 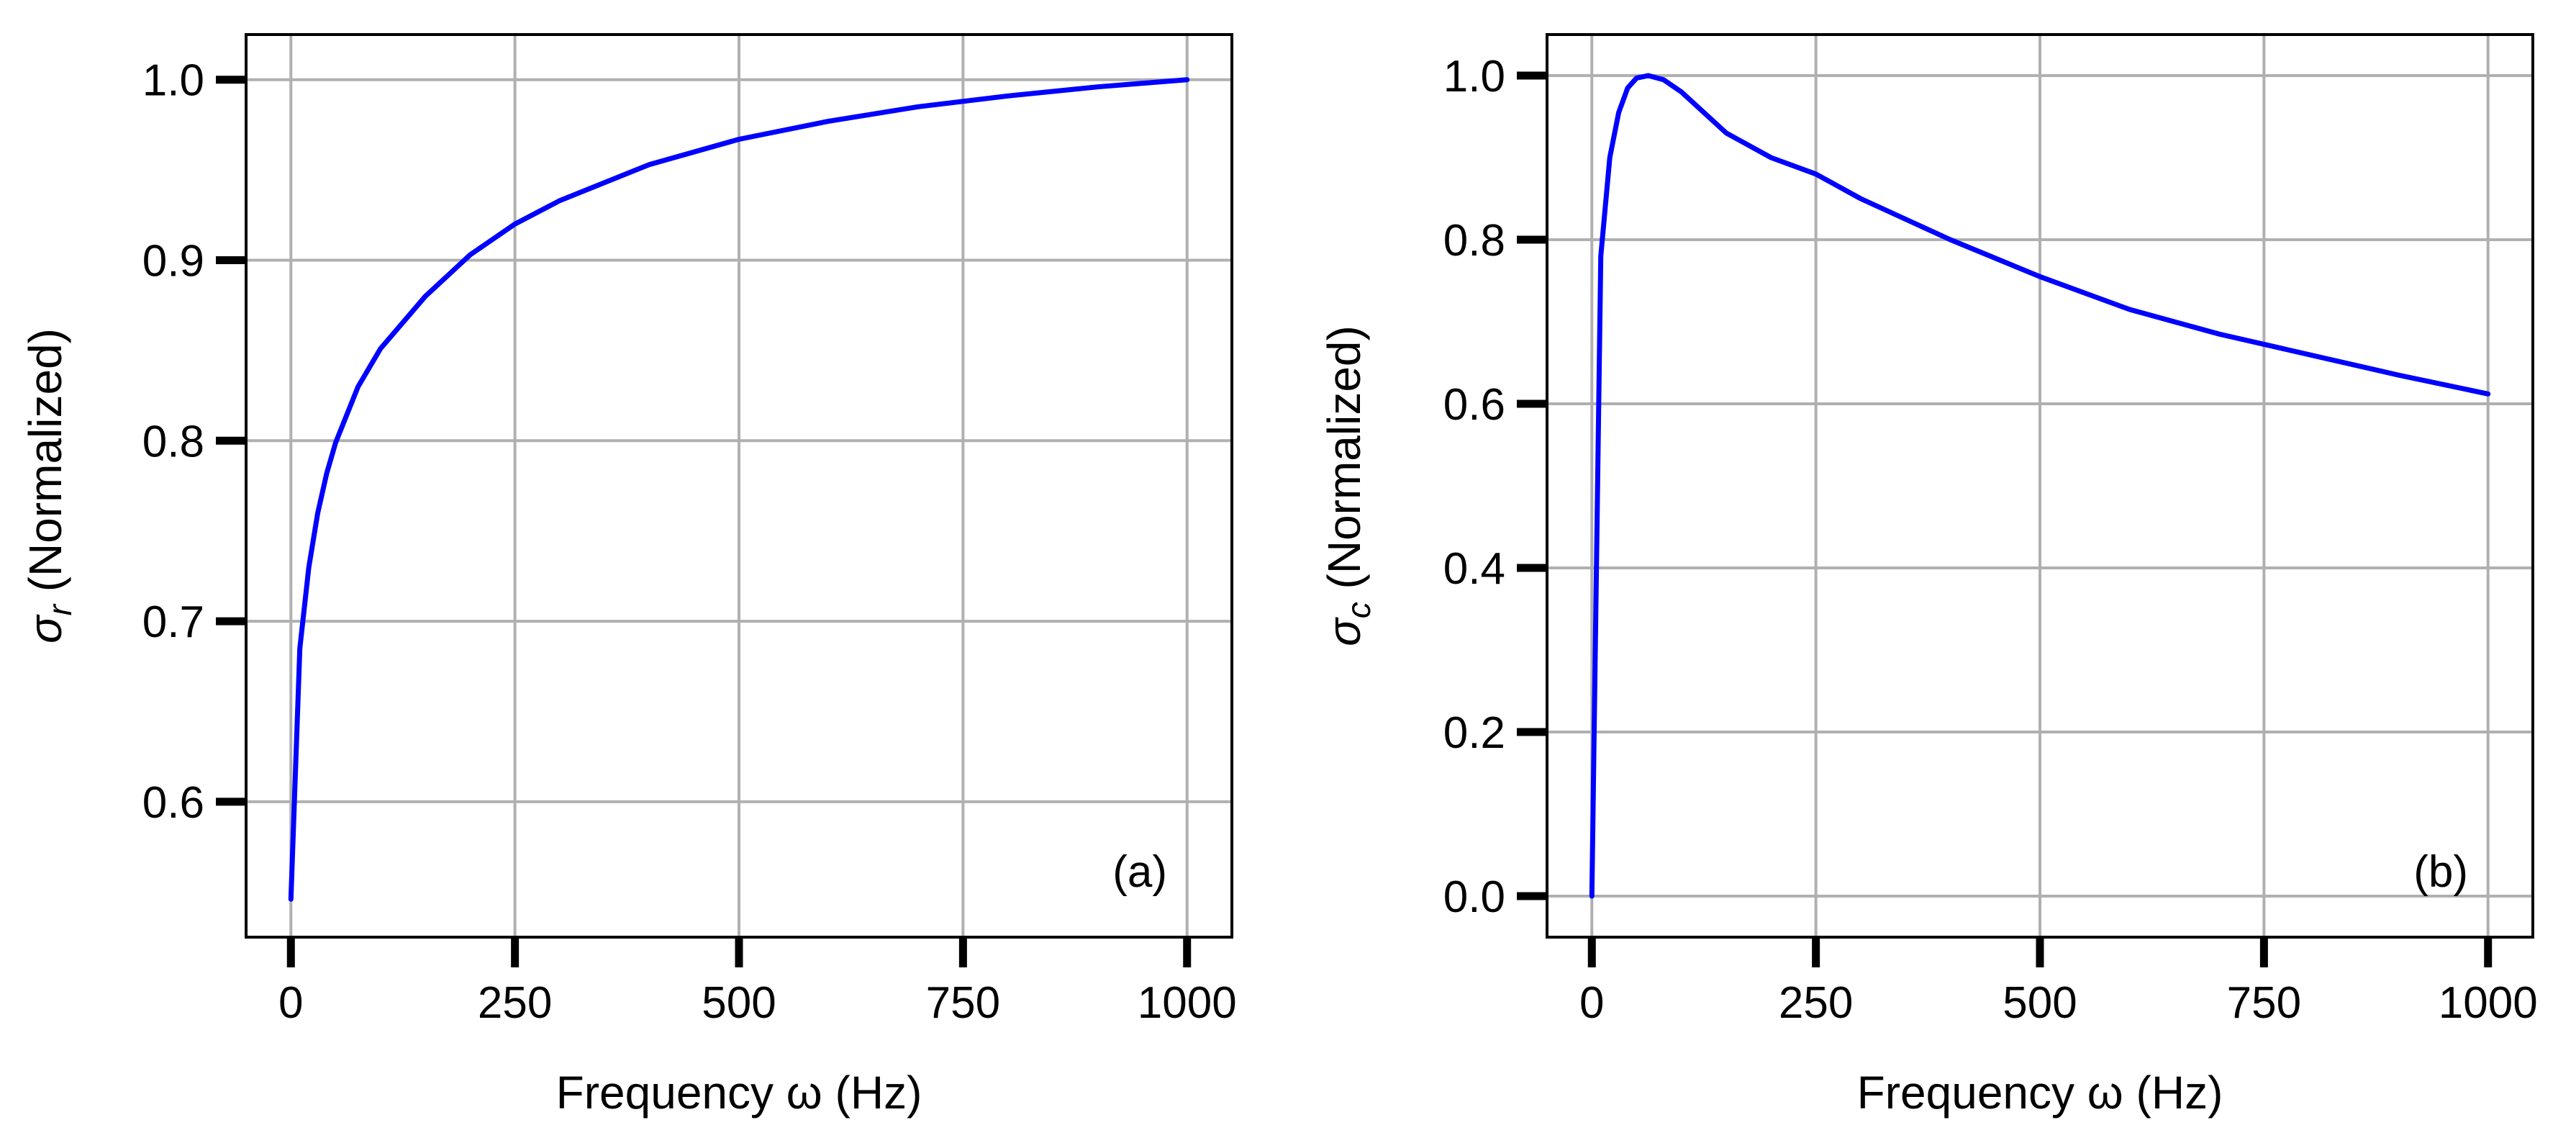 I want to click on y-axis-label: σr (Normalized), so click(x=48, y=486).